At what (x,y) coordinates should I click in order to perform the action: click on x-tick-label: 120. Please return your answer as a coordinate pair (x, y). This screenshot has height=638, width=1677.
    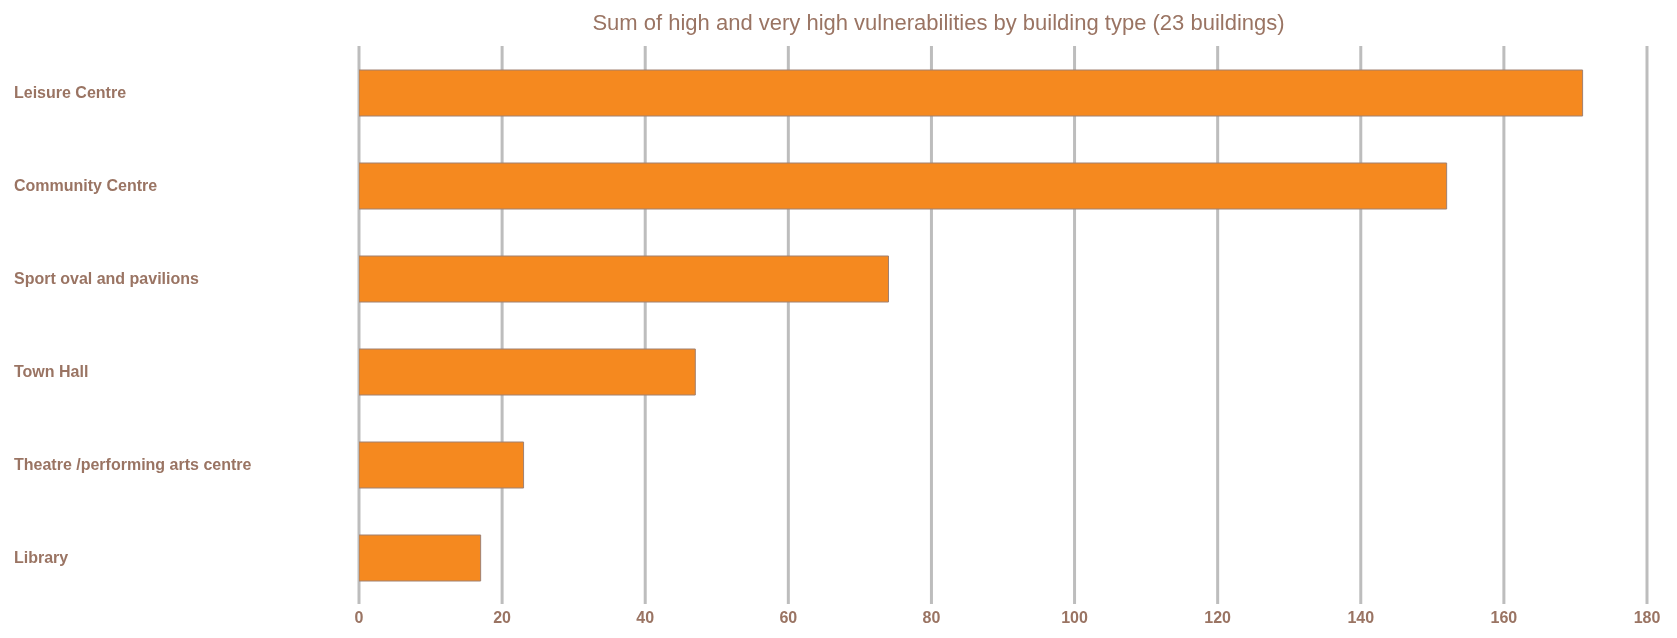
    Looking at the image, I should click on (1218, 618).